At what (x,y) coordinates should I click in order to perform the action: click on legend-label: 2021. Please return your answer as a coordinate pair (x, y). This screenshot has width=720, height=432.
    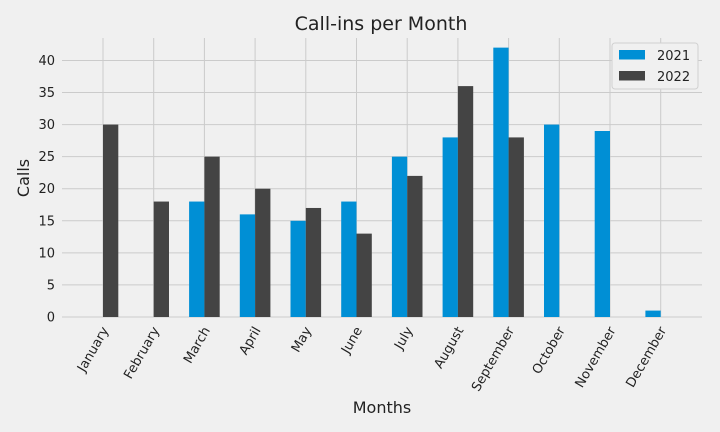
    Looking at the image, I should click on (673, 56).